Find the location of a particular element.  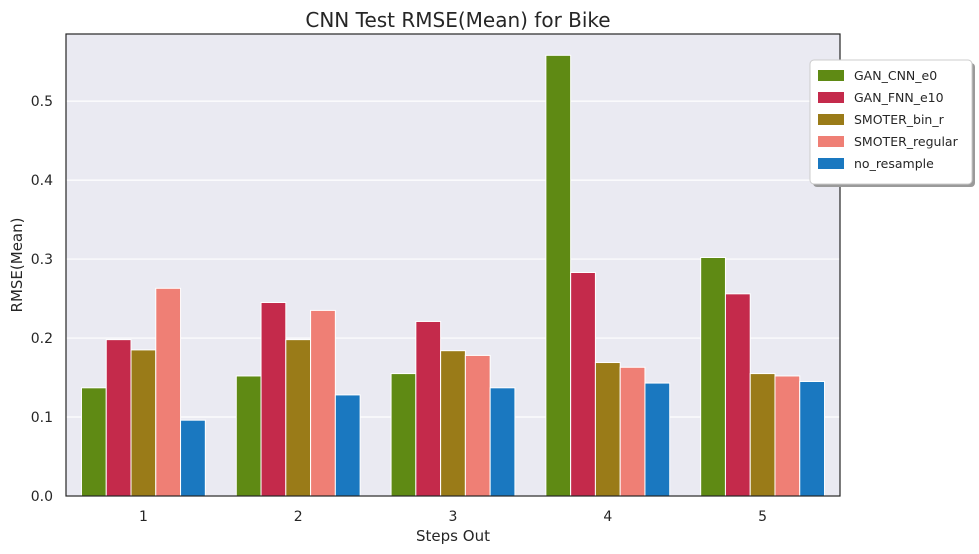

x-tick-label: 4 is located at coordinates (607, 517).